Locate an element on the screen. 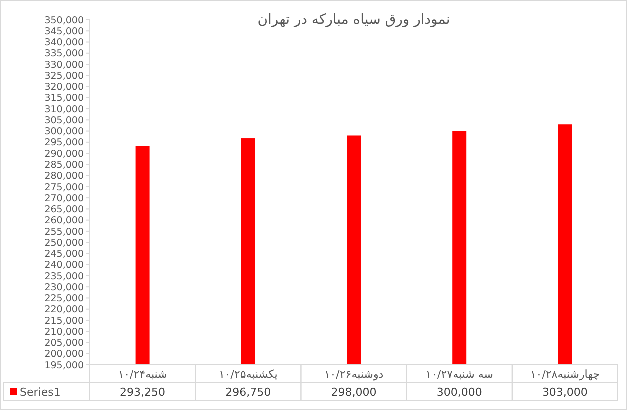 The height and width of the screenshot is (410, 627). data-label: 303,000 is located at coordinates (565, 392).